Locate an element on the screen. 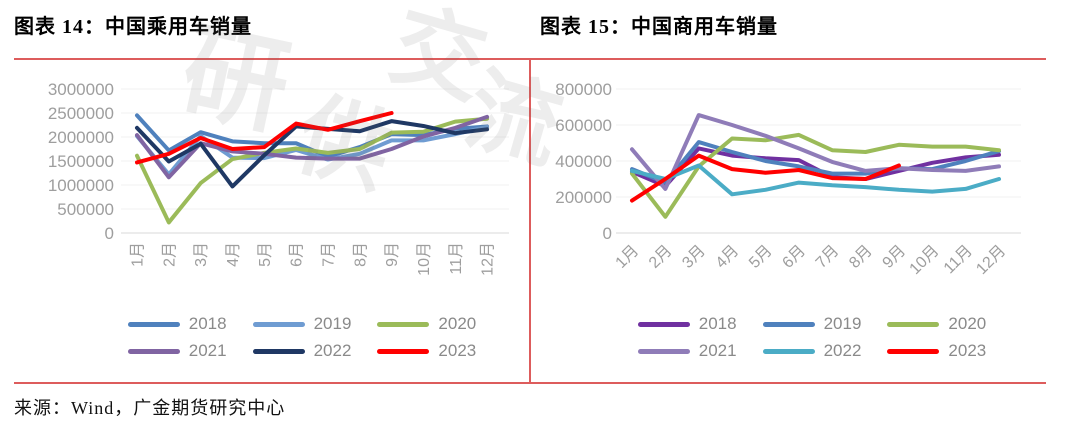 The image size is (1080, 442). chart-title-commercial: 图表 15：中国商用车销量 is located at coordinates (659, 27).